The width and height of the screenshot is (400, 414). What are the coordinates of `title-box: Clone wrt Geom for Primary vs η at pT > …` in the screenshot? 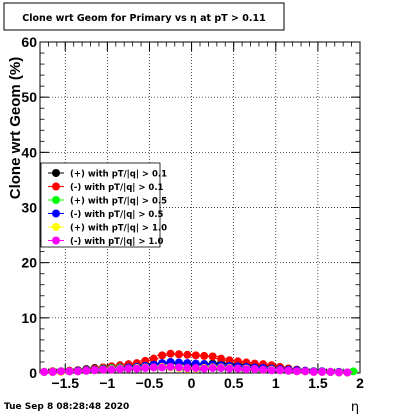 It's located at (144, 16).